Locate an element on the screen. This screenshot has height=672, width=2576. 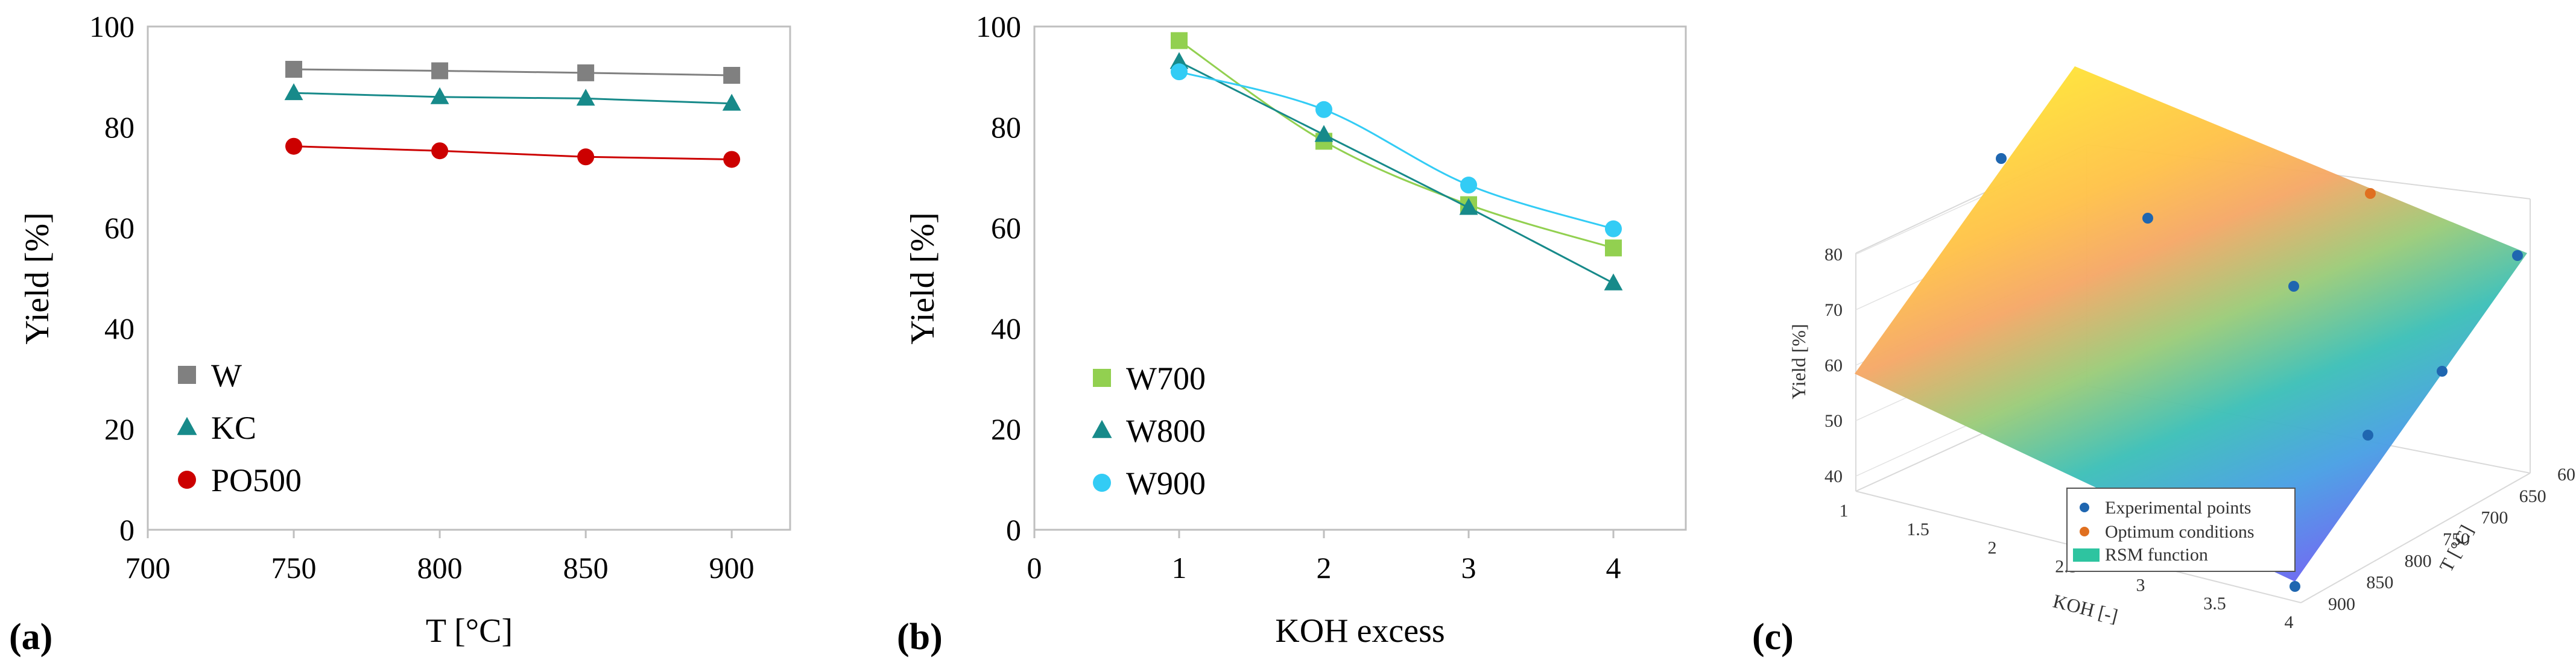
series-line-W800 is located at coordinates (1396, 172).